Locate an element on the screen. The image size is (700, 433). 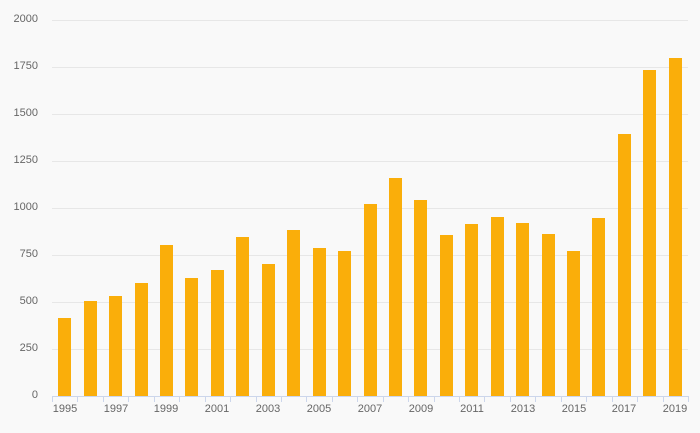
y-axis-label-250: 250 is located at coordinates (28, 348).